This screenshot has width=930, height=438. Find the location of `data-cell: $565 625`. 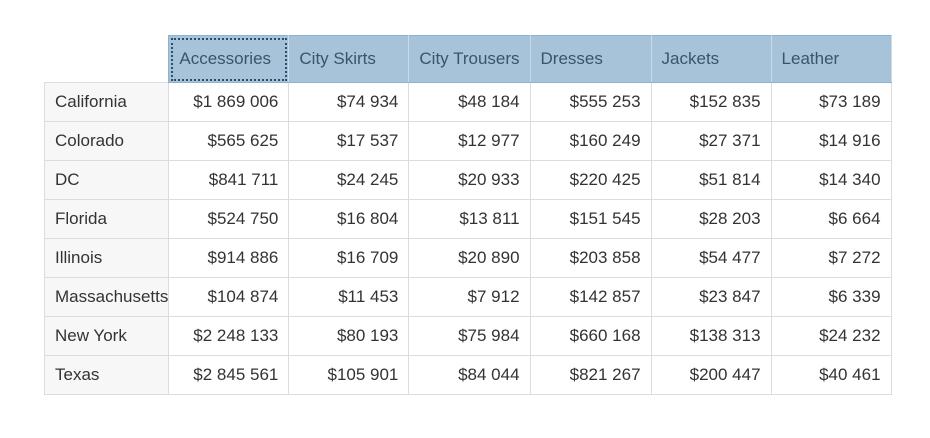

data-cell: $565 625 is located at coordinates (229, 141).